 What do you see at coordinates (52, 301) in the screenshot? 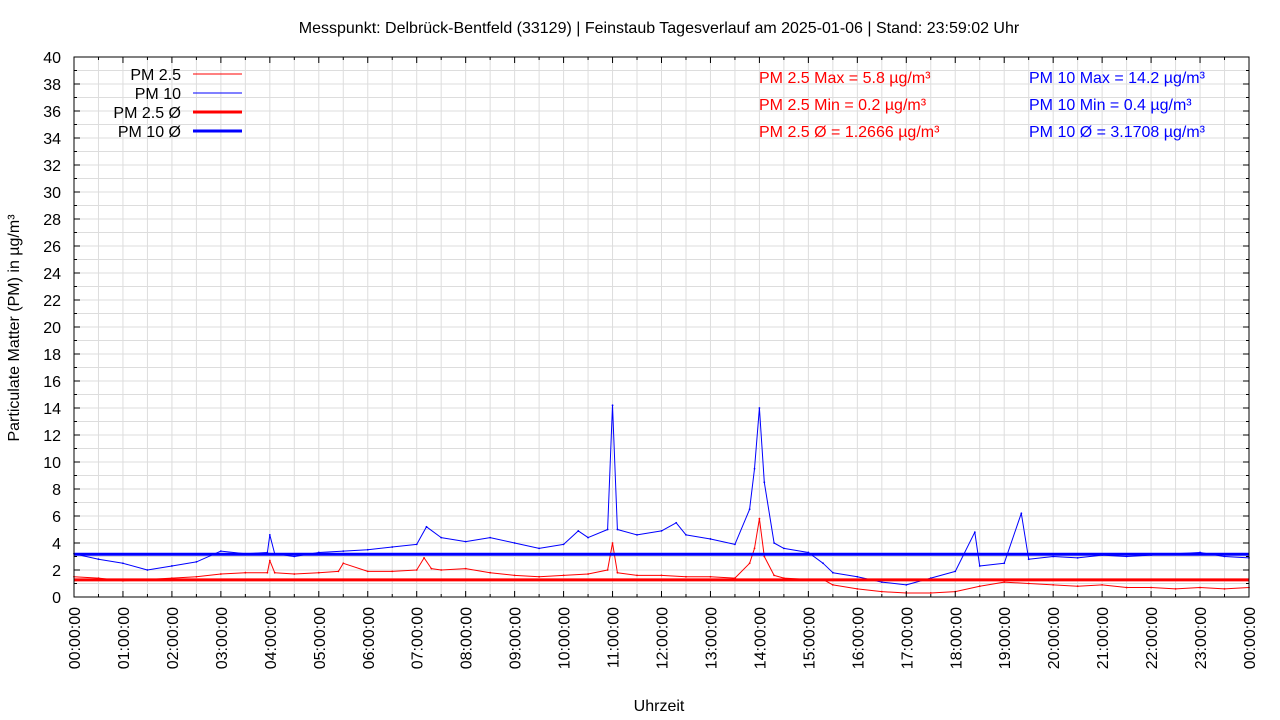
I see `y-tick-label: 22` at bounding box center [52, 301].